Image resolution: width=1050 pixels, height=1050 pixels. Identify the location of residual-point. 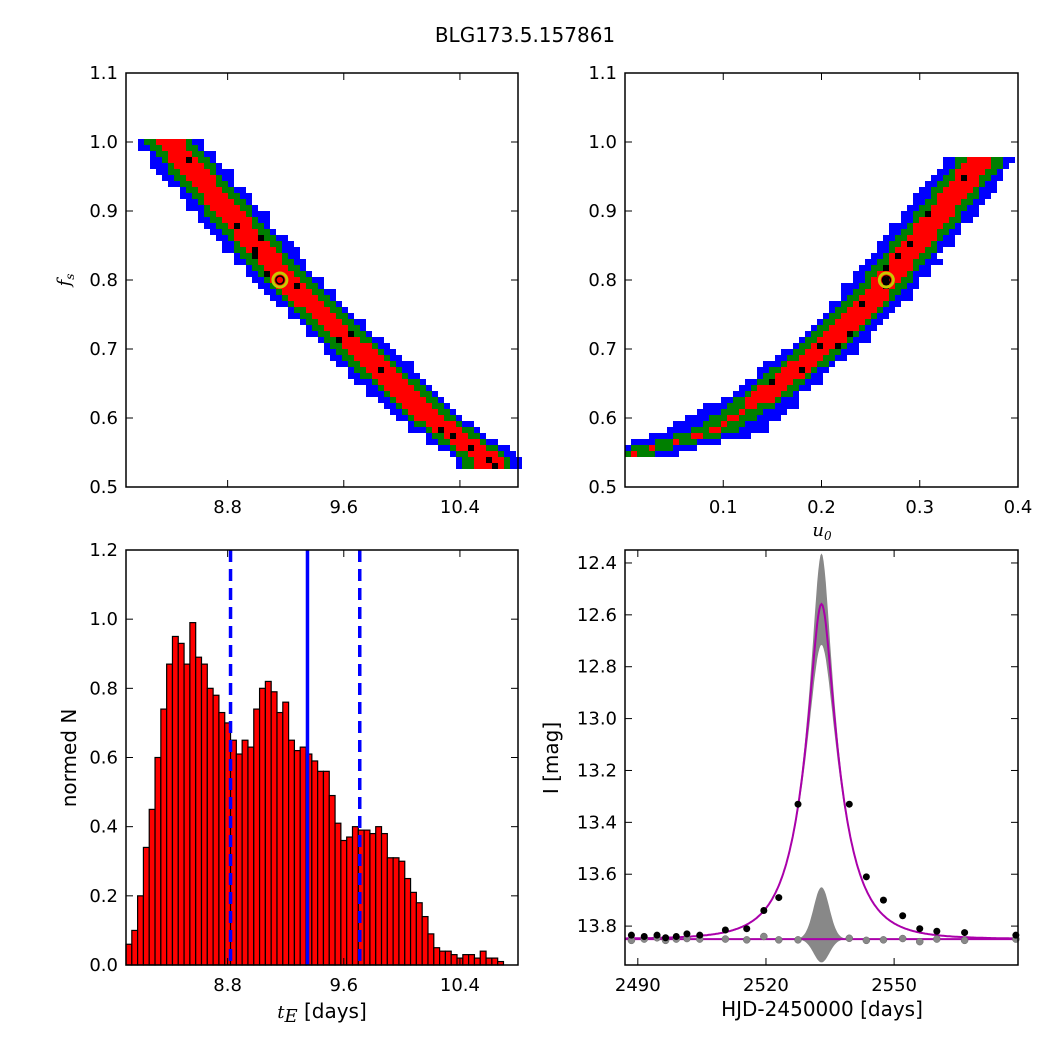
(725, 939).